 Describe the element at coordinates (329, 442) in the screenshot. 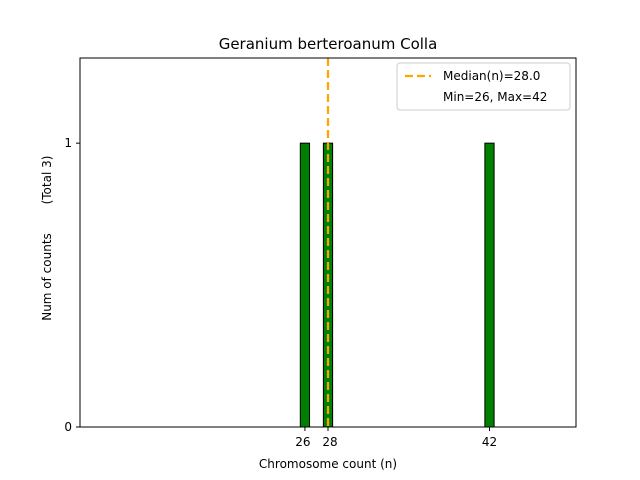

I see `x-tick-label-28: 28` at that location.